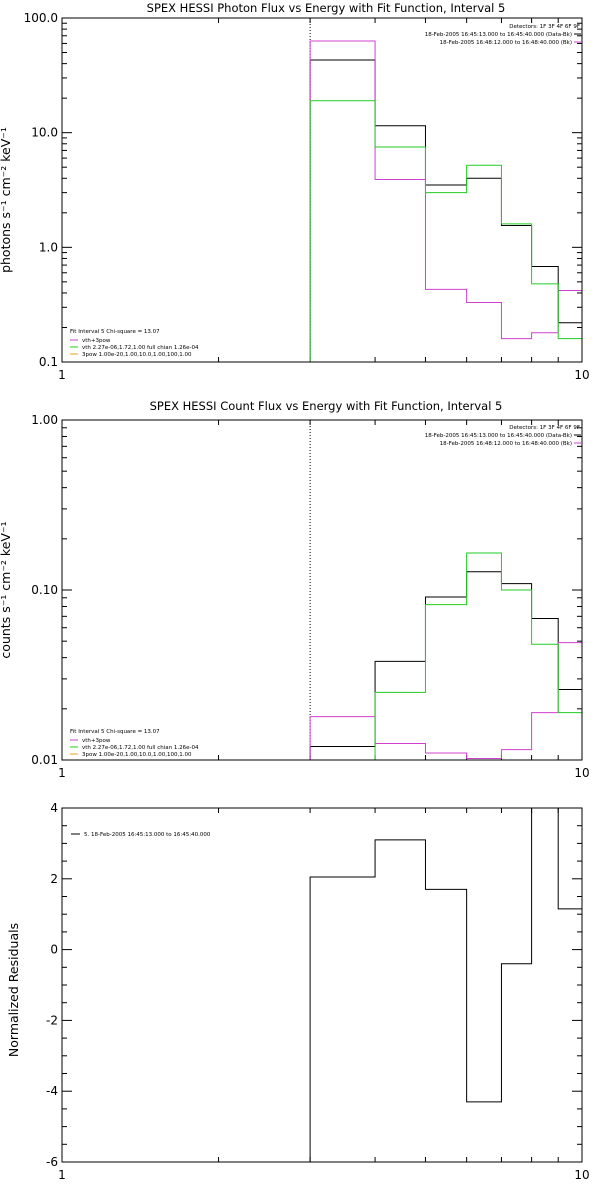 This screenshot has height=1200, width=600. I want to click on count-detectors-label: Detectors: 1F 3F 4F 6F 9F, so click(544, 428).